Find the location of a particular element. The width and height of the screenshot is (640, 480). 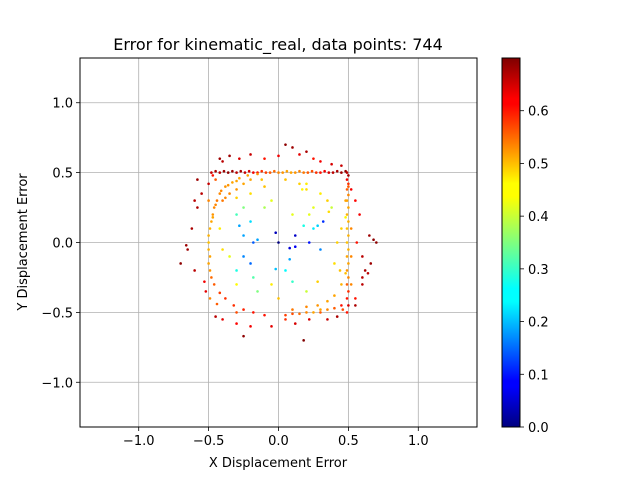

colorbar-ticks: 0.0 0.1 0.2 0.3 0.4 0.5 0.6 is located at coordinates (534, 270).